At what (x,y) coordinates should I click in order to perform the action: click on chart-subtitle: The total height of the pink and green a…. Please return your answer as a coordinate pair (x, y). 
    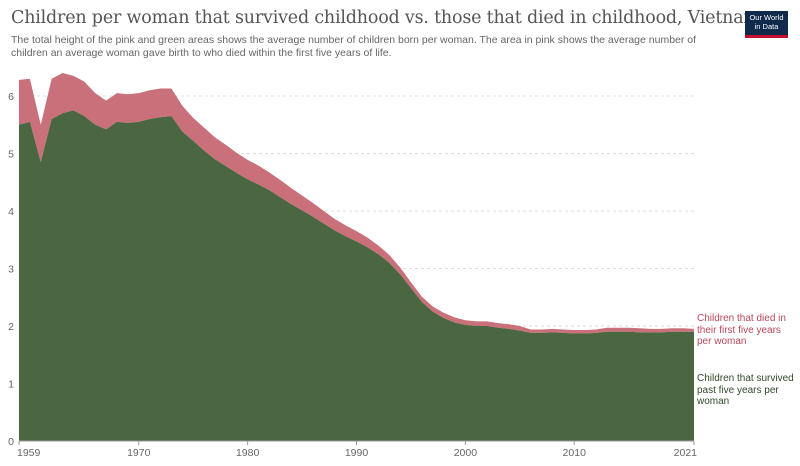
    Looking at the image, I should click on (354, 46).